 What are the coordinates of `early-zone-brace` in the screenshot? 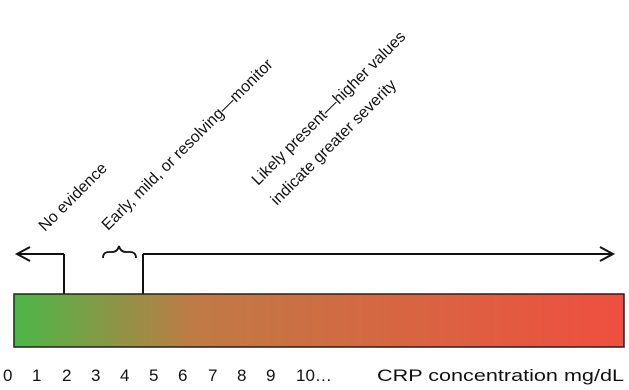 It's located at (119, 252).